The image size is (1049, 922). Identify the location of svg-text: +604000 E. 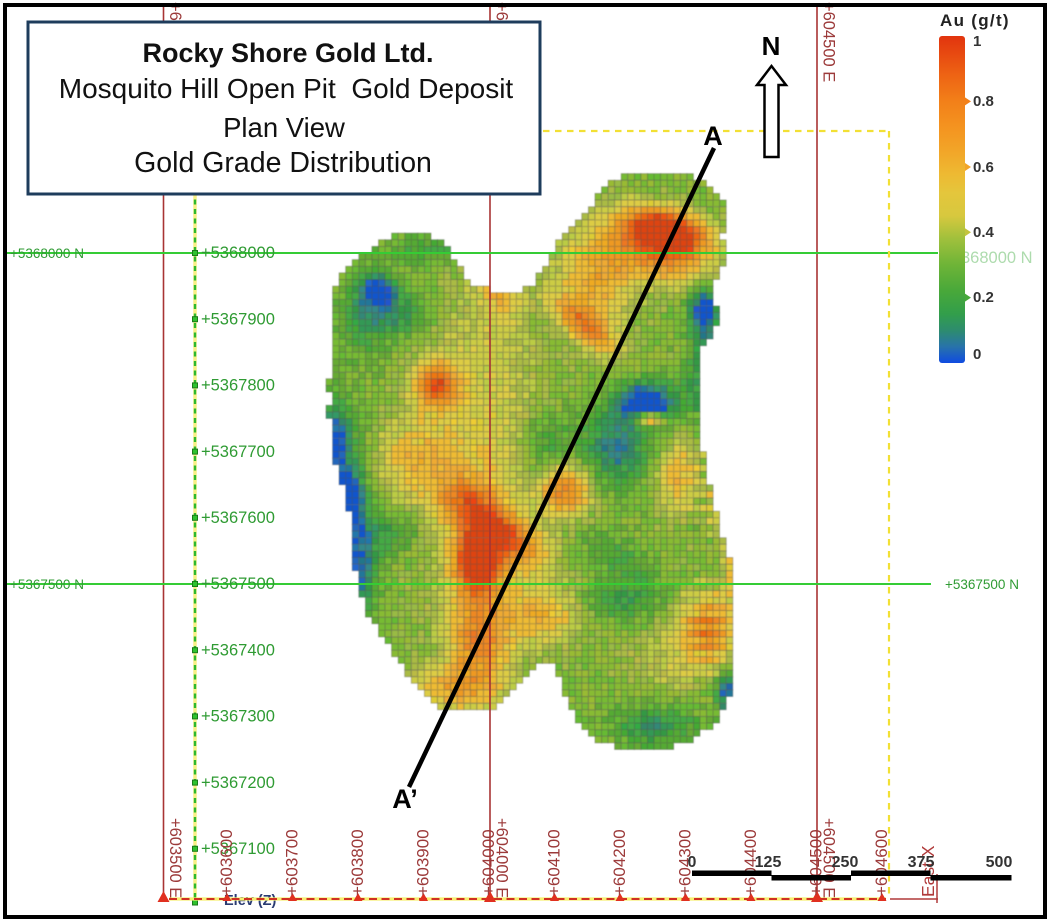
(502, 858).